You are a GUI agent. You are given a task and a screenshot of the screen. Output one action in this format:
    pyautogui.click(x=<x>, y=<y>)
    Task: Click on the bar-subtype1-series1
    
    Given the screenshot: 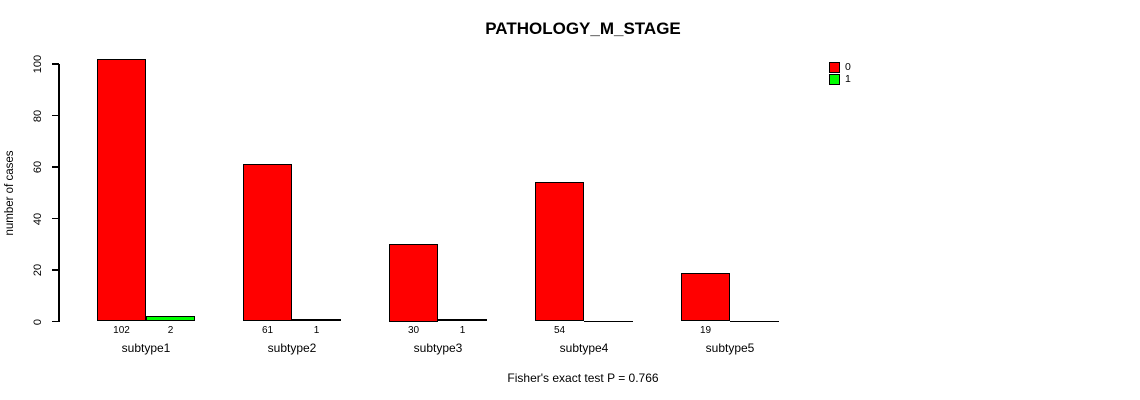 What is the action you would take?
    pyautogui.click(x=170, y=319)
    